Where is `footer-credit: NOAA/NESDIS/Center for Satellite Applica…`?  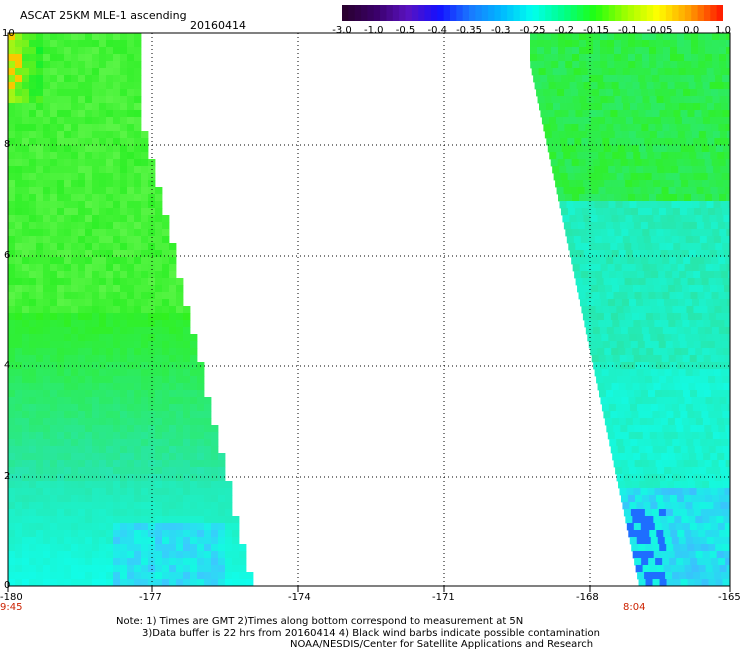 footer-credit: NOAA/NESDIS/Center for Satellite Applica… is located at coordinates (441, 645).